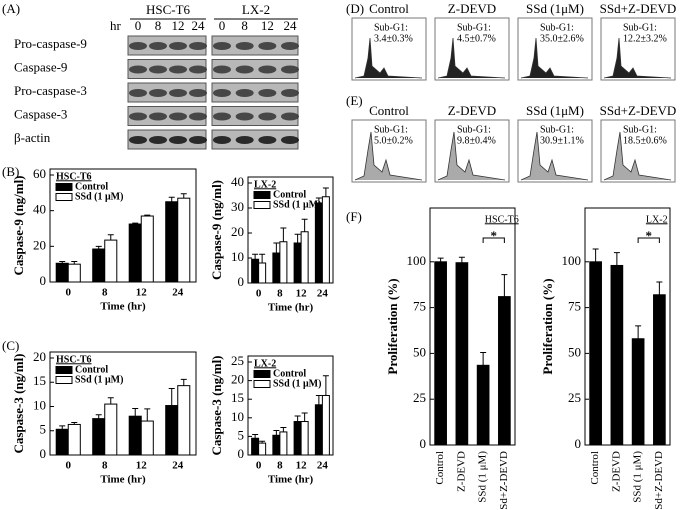  I want to click on significance-bracket, so click(648, 240).